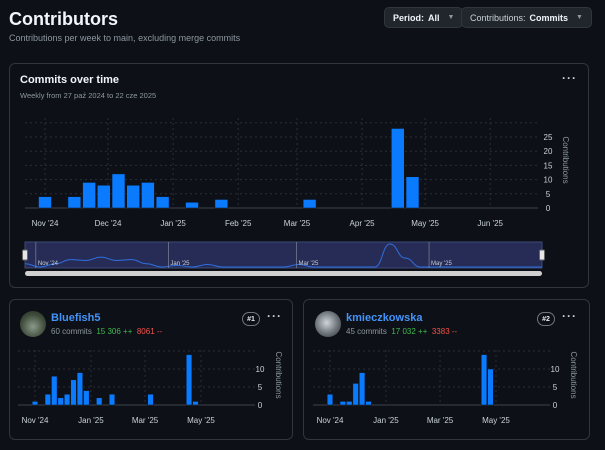 The width and height of the screenshot is (605, 450). I want to click on commit-count: 45 commits, so click(366, 331).